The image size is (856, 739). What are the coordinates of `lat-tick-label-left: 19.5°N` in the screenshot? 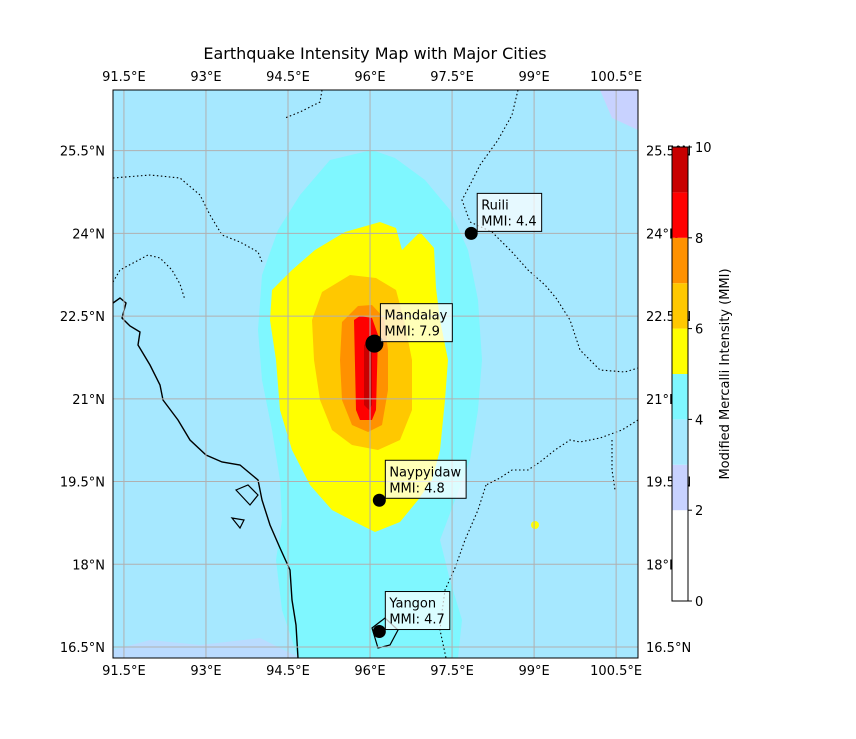 It's located at (82, 483).